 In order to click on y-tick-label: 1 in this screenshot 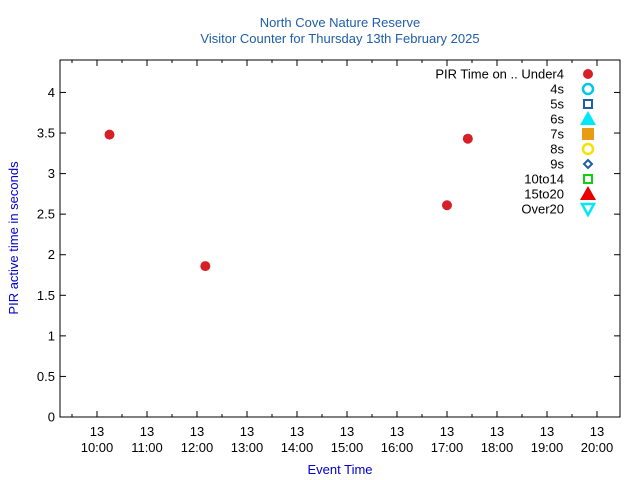, I will do `click(51, 335)`.